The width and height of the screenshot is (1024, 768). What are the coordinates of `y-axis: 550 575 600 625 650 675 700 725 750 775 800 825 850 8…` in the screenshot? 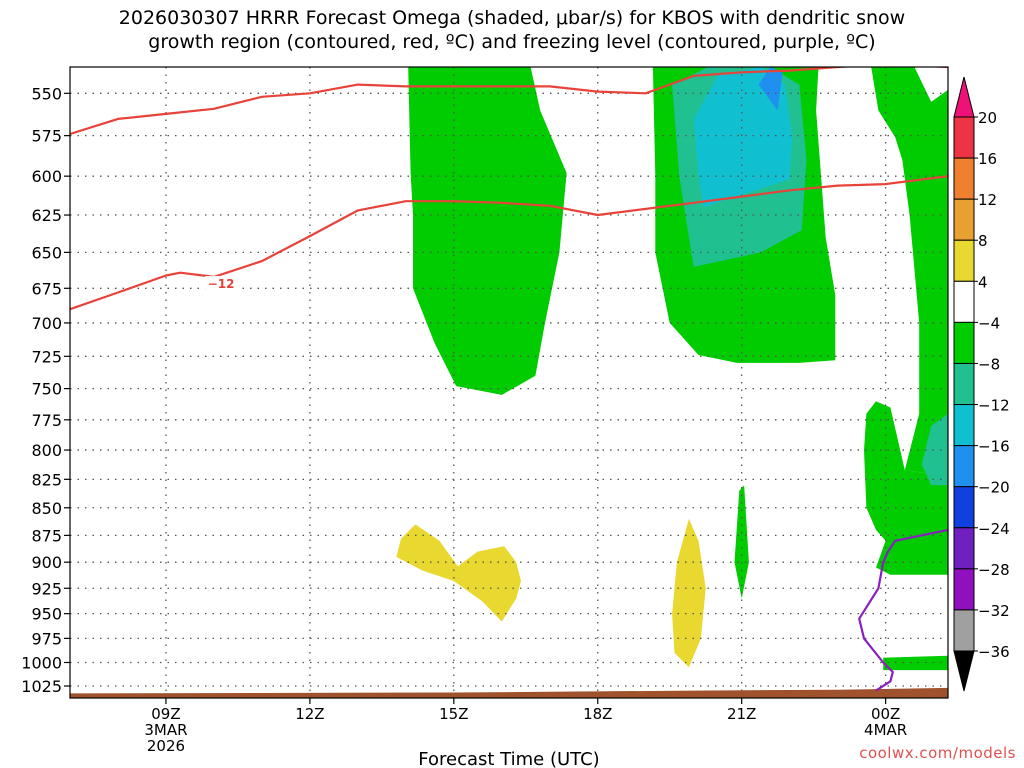 It's located at (45, 390).